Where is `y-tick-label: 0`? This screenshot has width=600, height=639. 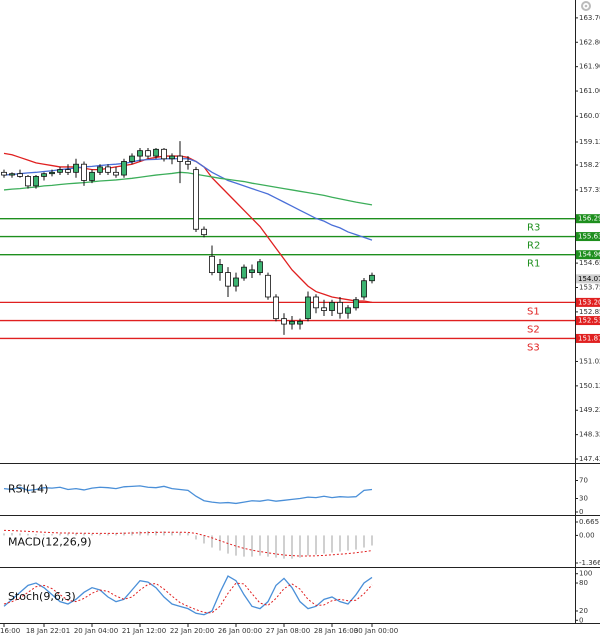 y-tick-label: 0 is located at coordinates (581, 512).